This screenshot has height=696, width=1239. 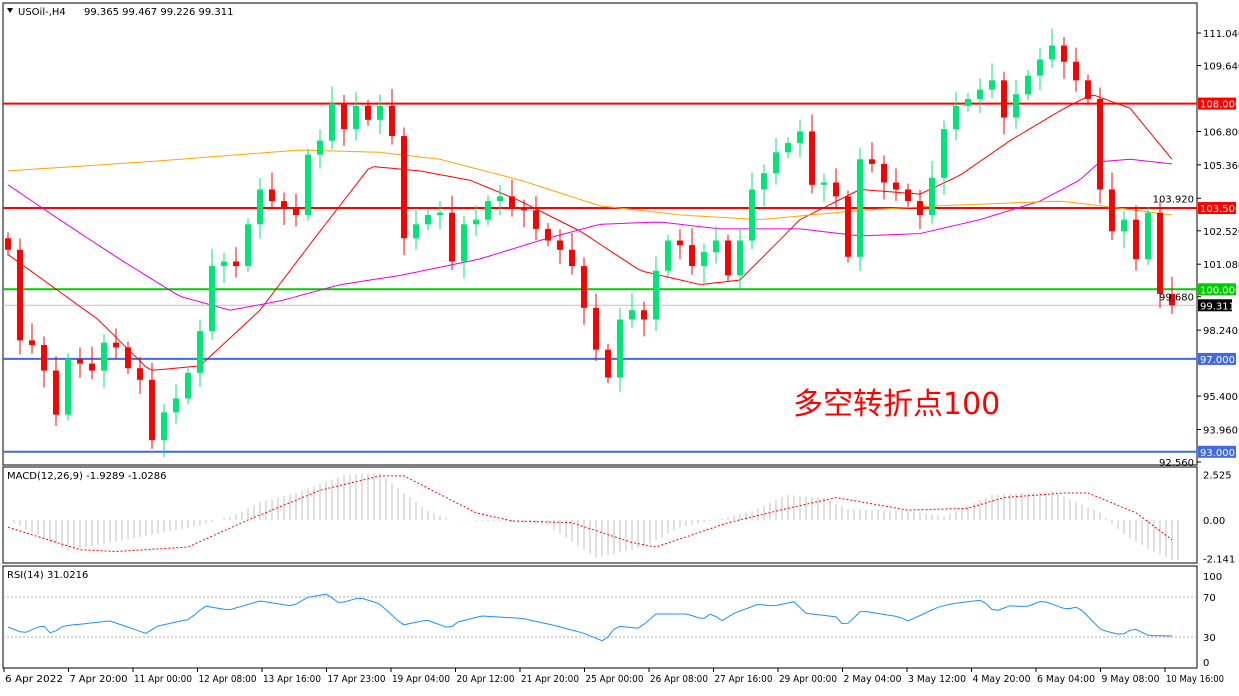 What do you see at coordinates (1221, 34) in the screenshot?
I see `price-tick-label: 111.040` at bounding box center [1221, 34].